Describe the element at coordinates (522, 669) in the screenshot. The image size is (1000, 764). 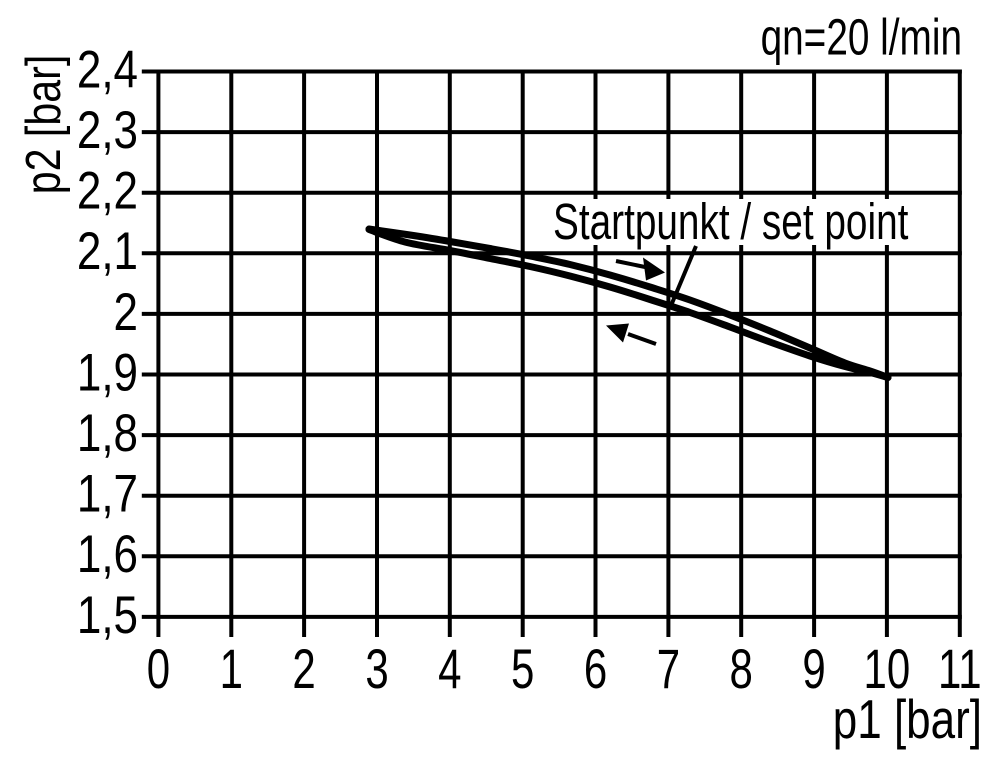
I see `svg-text: 5` at that location.